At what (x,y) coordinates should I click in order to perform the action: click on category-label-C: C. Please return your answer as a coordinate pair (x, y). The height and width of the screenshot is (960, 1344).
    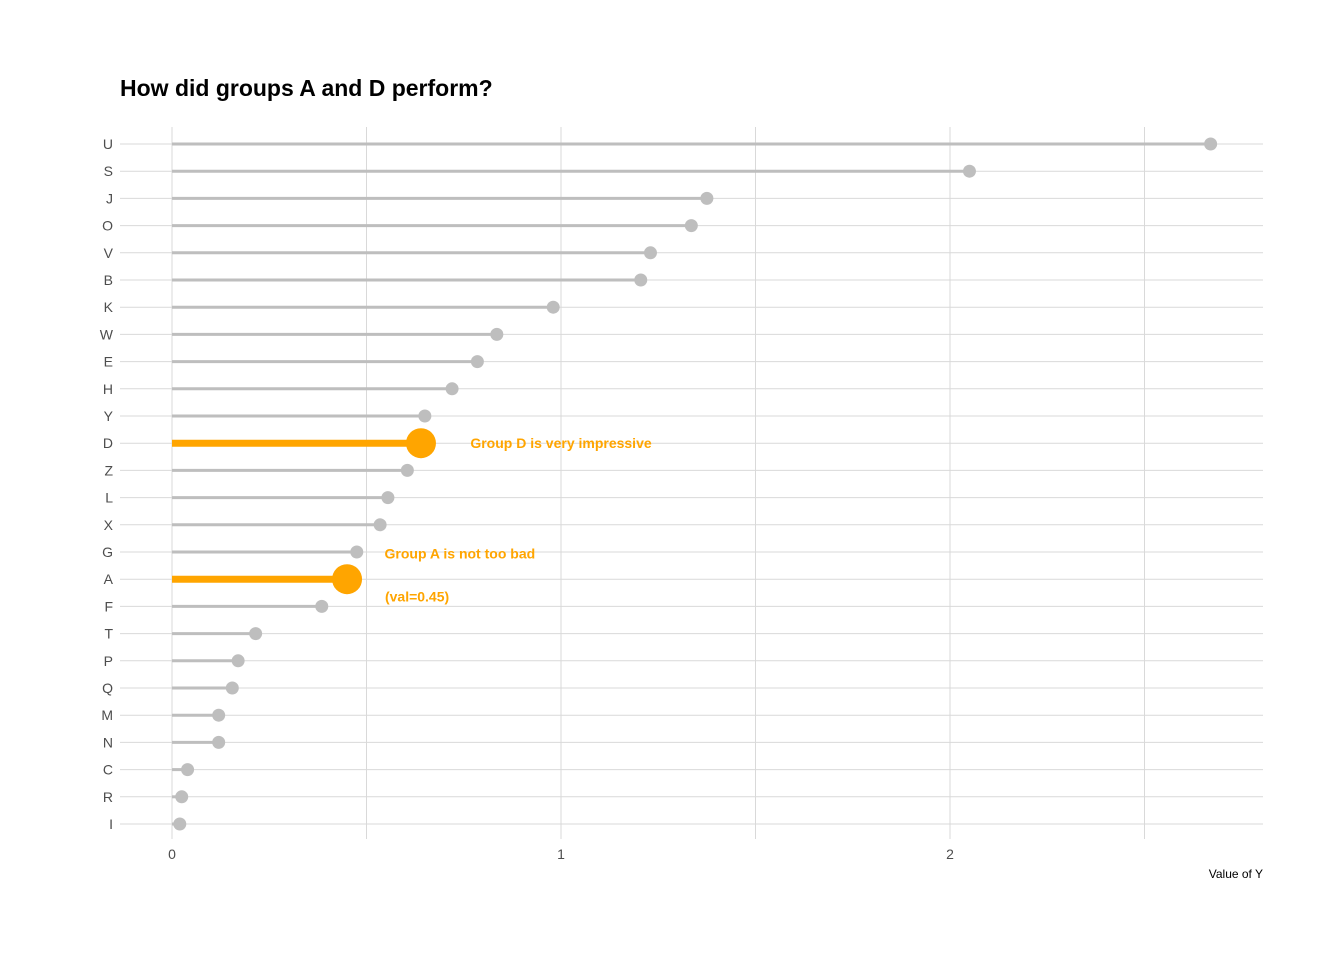
    Looking at the image, I should click on (108, 770).